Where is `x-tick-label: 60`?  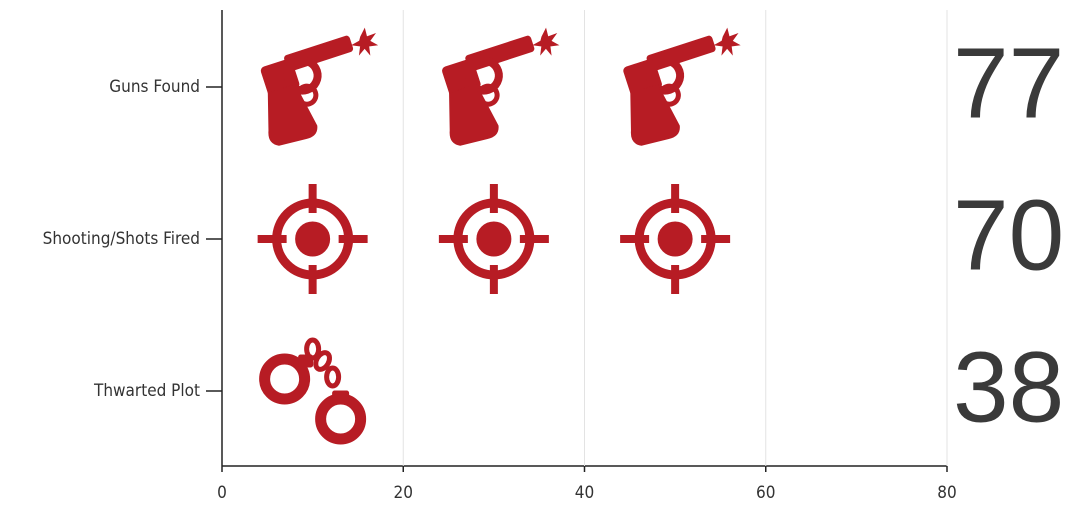 x-tick-label: 60 is located at coordinates (765, 493).